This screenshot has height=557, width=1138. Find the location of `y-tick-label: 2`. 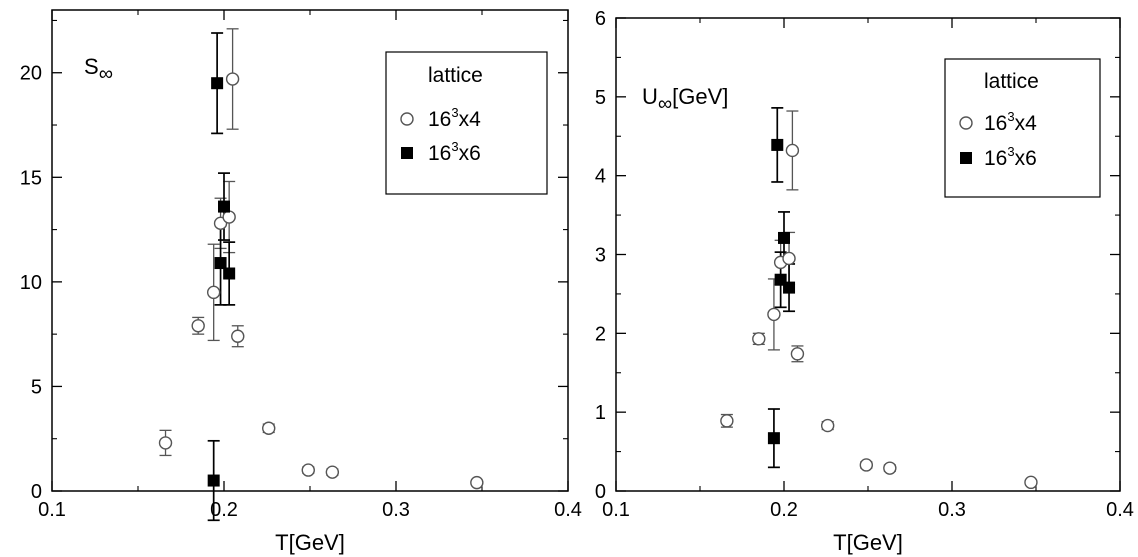

y-tick-label: 2 is located at coordinates (600, 334).